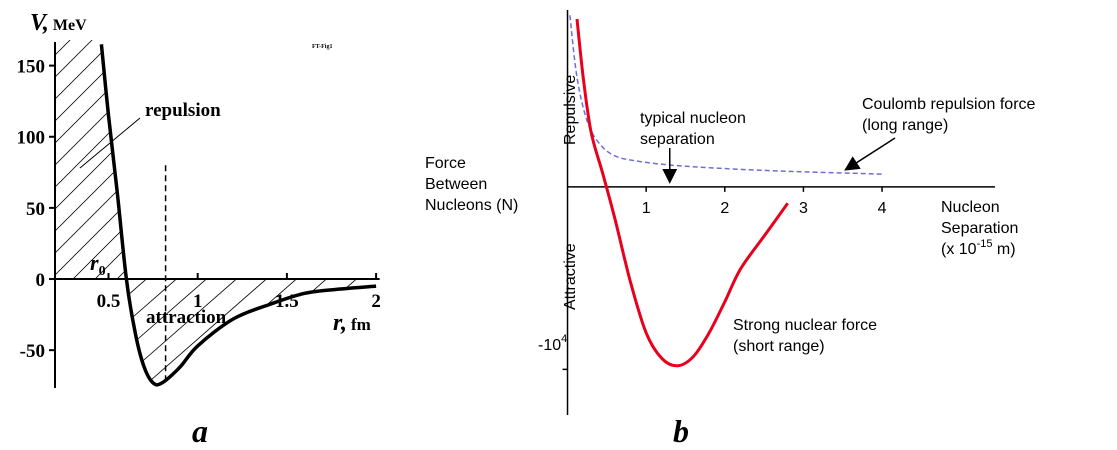  Describe the element at coordinates (31, 138) in the screenshot. I see `y-tick-label: 100` at that location.